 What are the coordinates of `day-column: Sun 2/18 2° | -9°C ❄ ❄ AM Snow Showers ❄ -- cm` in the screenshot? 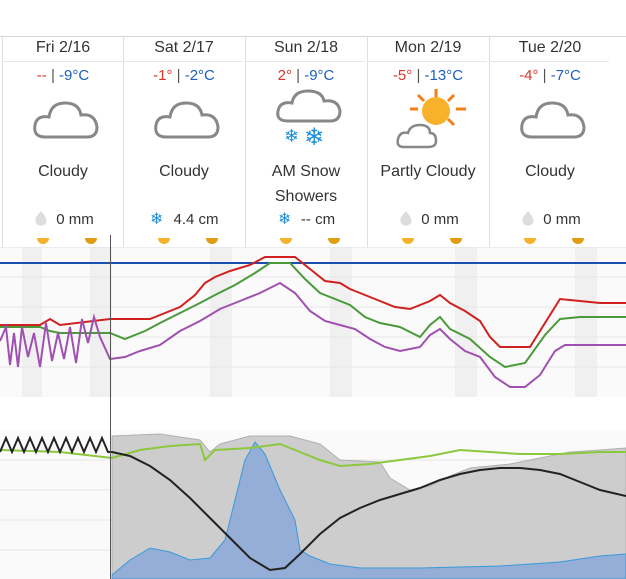 It's located at (305, 142).